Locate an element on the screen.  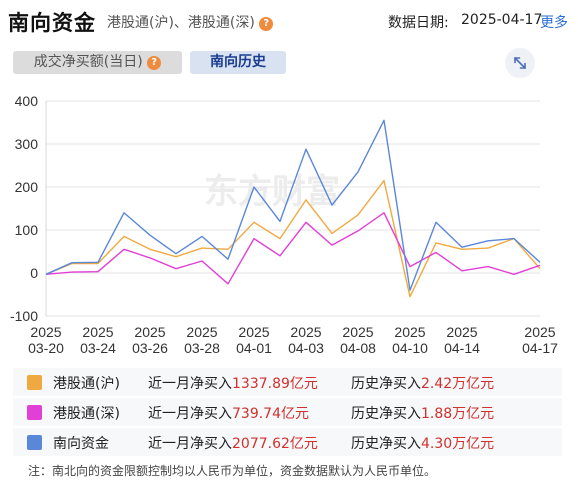
legend-swatch-shen is located at coordinates (34, 412).